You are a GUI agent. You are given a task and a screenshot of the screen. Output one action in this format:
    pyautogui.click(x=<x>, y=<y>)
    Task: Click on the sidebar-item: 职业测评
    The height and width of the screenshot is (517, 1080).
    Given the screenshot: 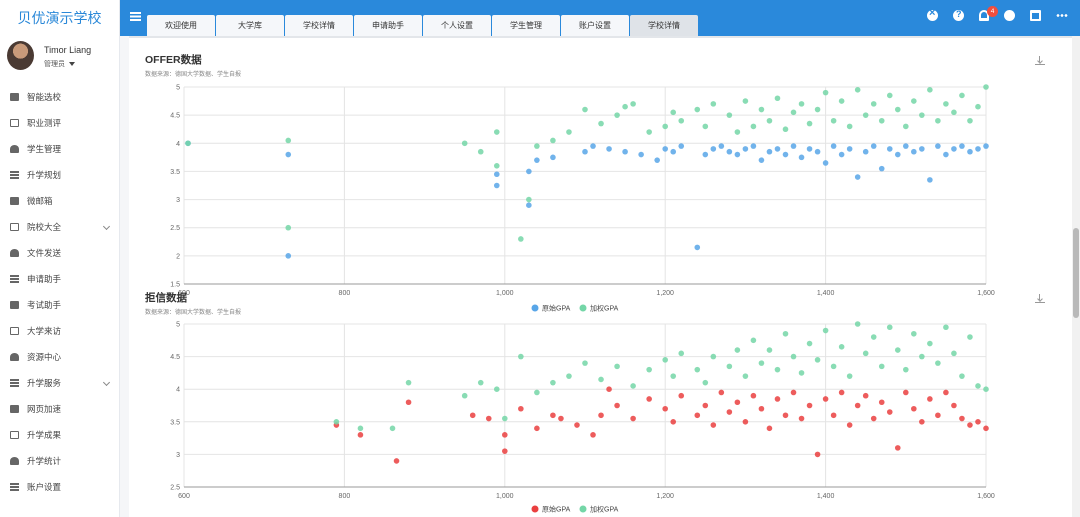 What is the action you would take?
    pyautogui.click(x=59, y=123)
    